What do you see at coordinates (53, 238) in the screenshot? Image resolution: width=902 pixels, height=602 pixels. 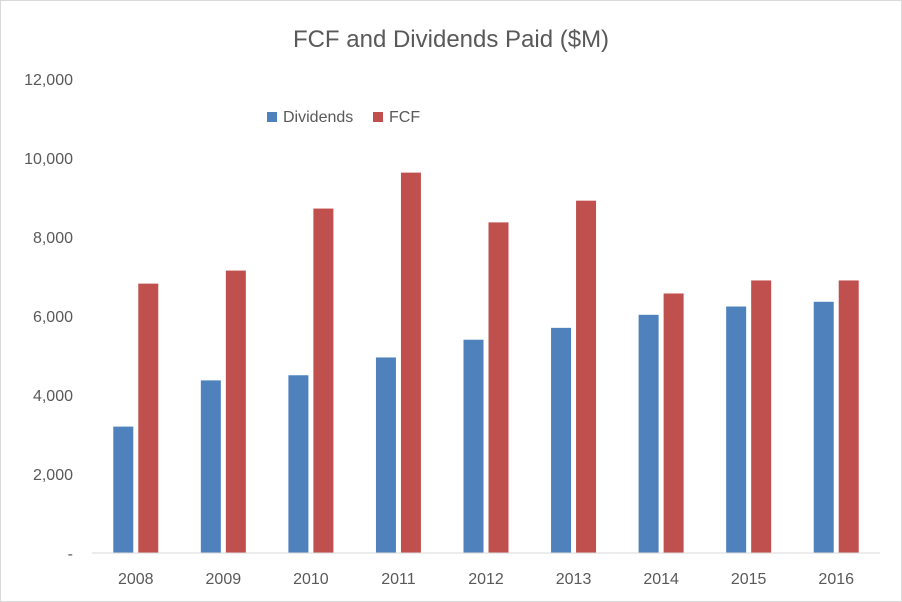 I see `y-tick-label: 8,000` at bounding box center [53, 238].